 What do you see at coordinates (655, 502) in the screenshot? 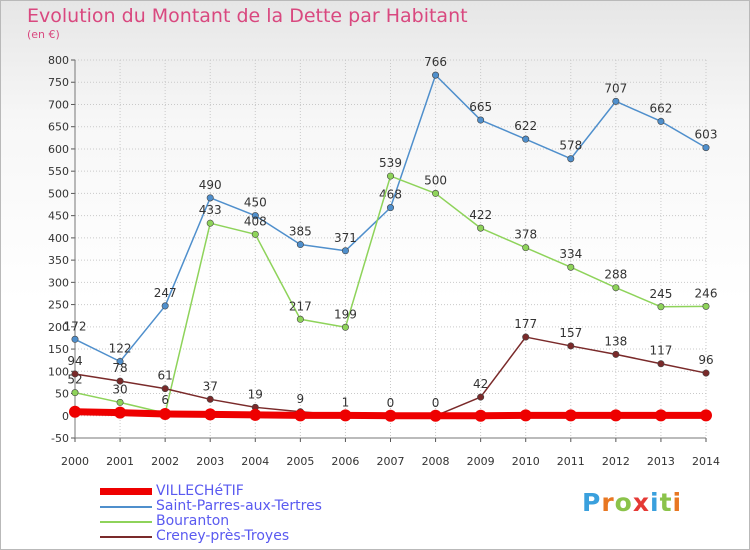
I see `logo-letter: i` at bounding box center [655, 502].